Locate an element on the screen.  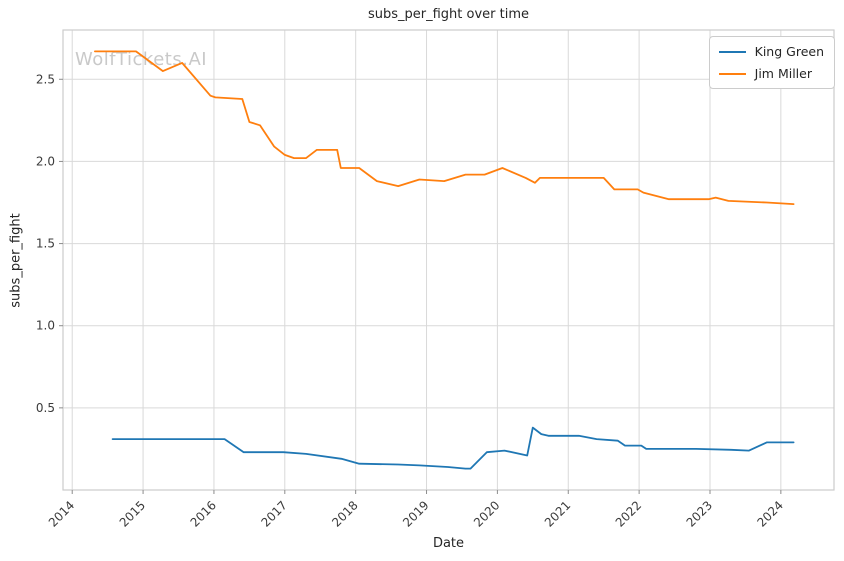
x-tick-label: 2023 is located at coordinates (699, 513).